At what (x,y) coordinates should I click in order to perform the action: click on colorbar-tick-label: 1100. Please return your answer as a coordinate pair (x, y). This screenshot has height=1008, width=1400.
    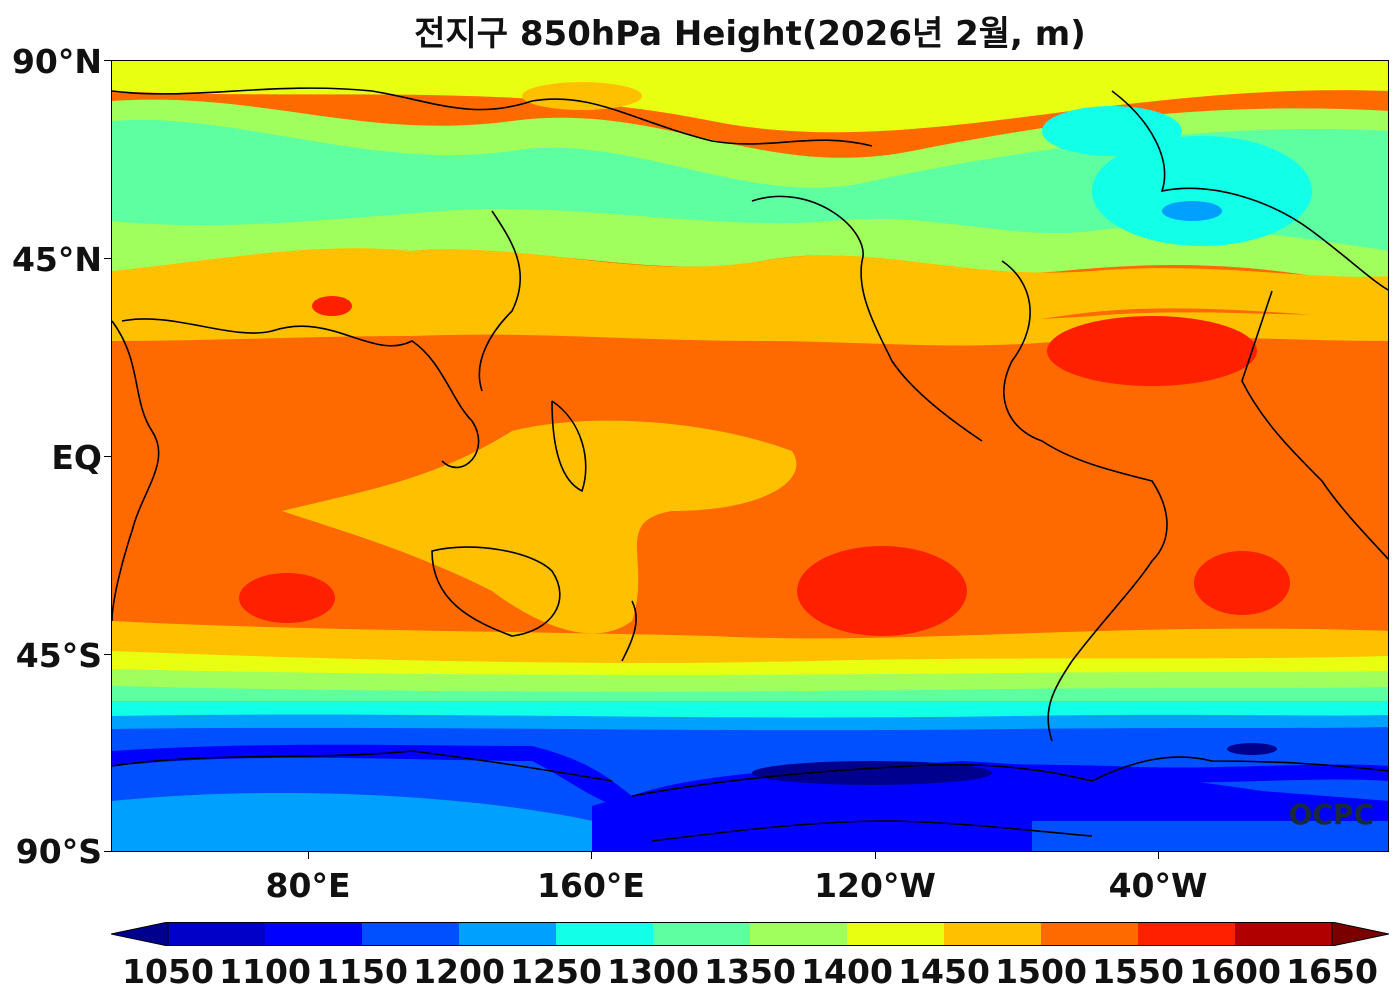
    Looking at the image, I should click on (265, 971).